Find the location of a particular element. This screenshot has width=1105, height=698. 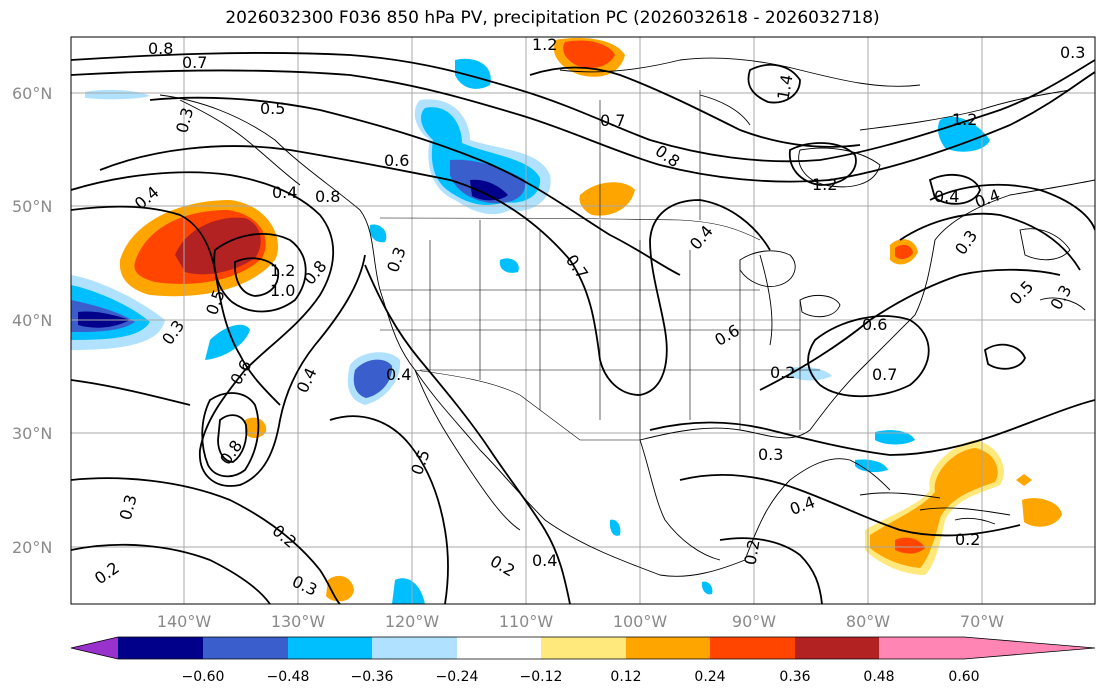

lat-label: 30°N is located at coordinates (32, 433).